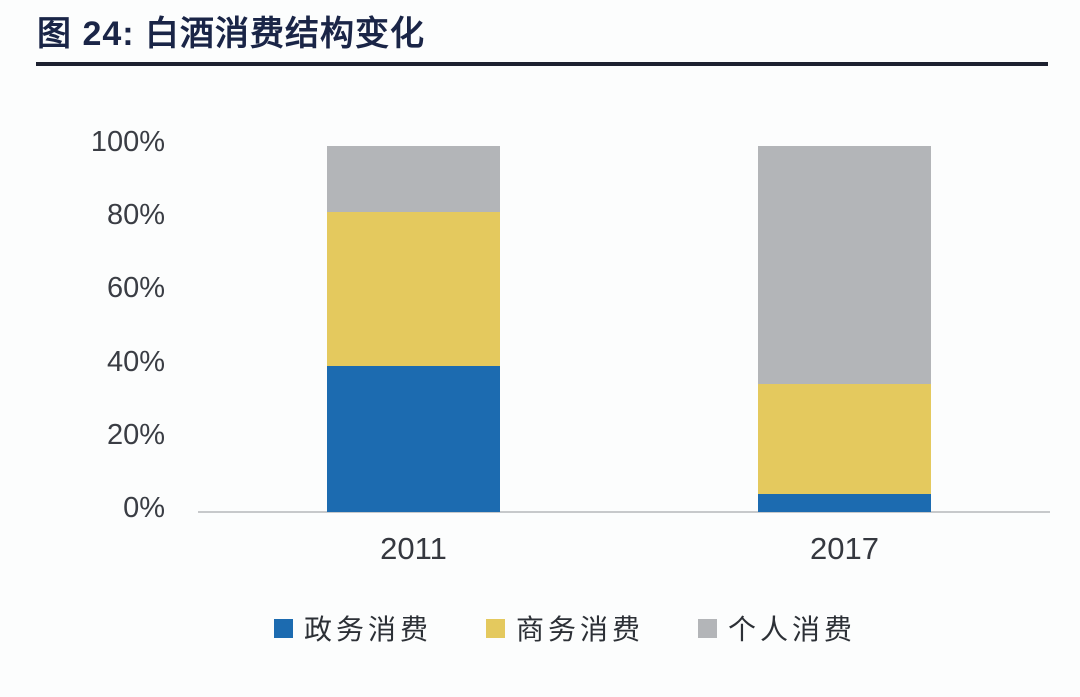 The width and height of the screenshot is (1080, 697). Describe the element at coordinates (135, 434) in the screenshot. I see `y-axis-tick-label: 20%` at that location.